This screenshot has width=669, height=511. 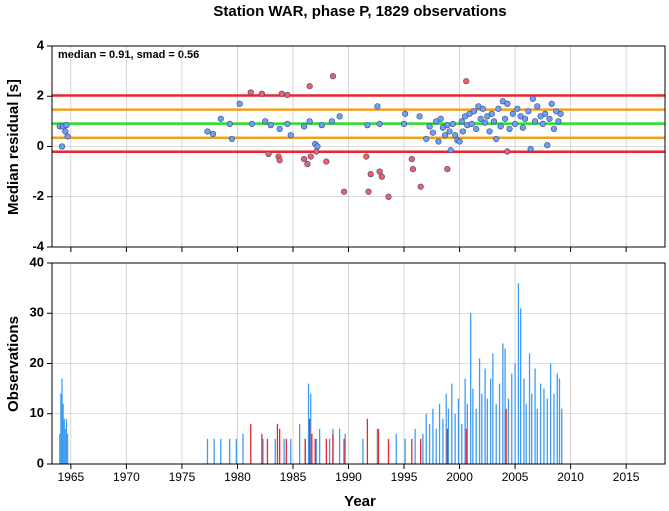 What do you see at coordinates (348, 477) in the screenshot?
I see `x-tick-label: 1990` at bounding box center [348, 477].